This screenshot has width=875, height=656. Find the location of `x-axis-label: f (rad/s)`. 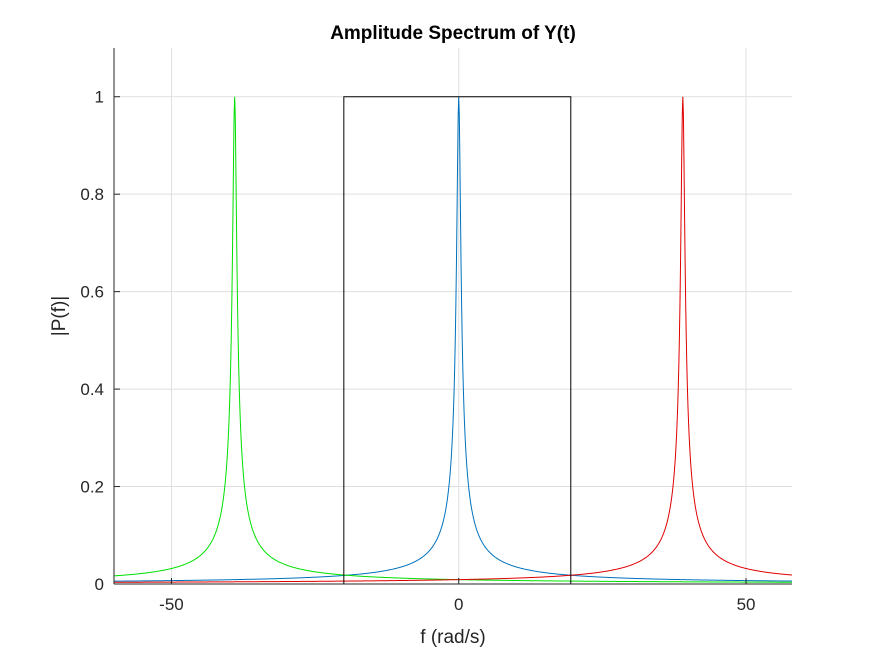

x-axis-label: f (rad/s) is located at coordinates (452, 637).